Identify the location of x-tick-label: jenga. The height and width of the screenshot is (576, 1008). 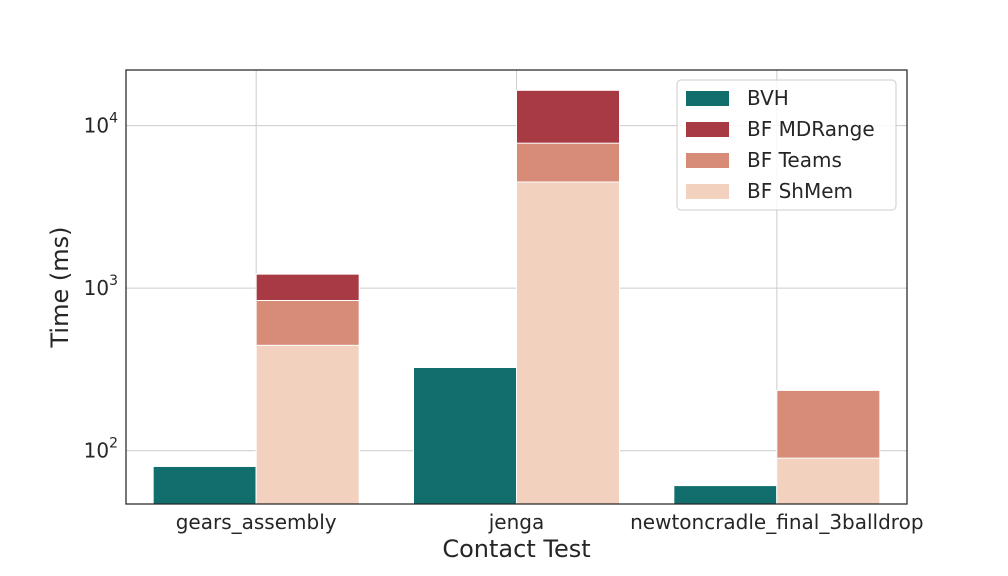
(516, 522).